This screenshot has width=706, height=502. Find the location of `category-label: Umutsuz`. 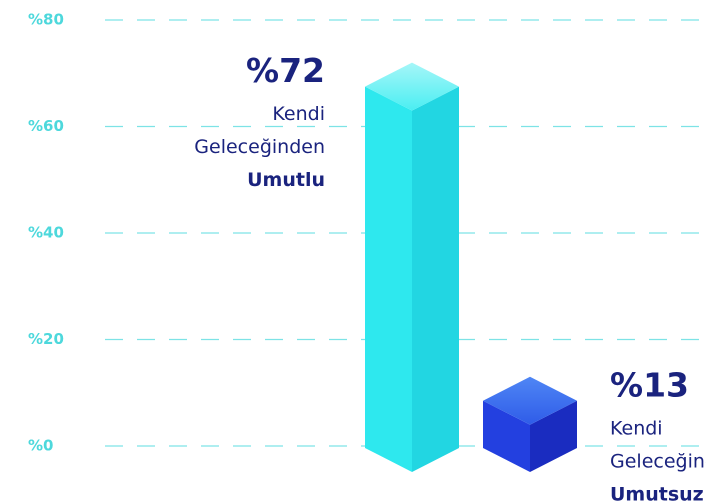

category-label: Umutsuz is located at coordinates (657, 492).